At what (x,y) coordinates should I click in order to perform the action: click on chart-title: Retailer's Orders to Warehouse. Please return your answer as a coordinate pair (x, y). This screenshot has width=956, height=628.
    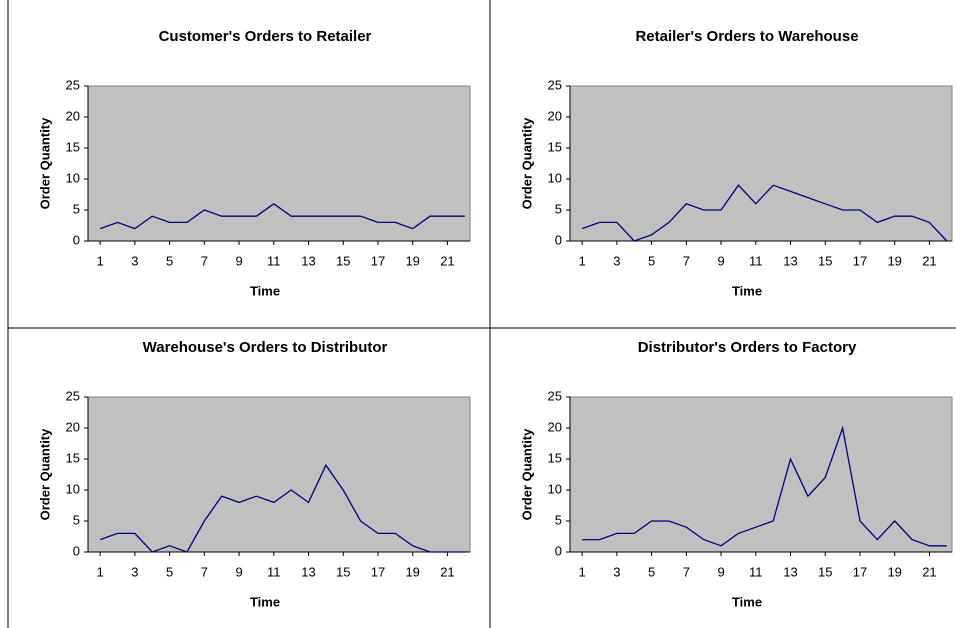
    Looking at the image, I should click on (746, 36).